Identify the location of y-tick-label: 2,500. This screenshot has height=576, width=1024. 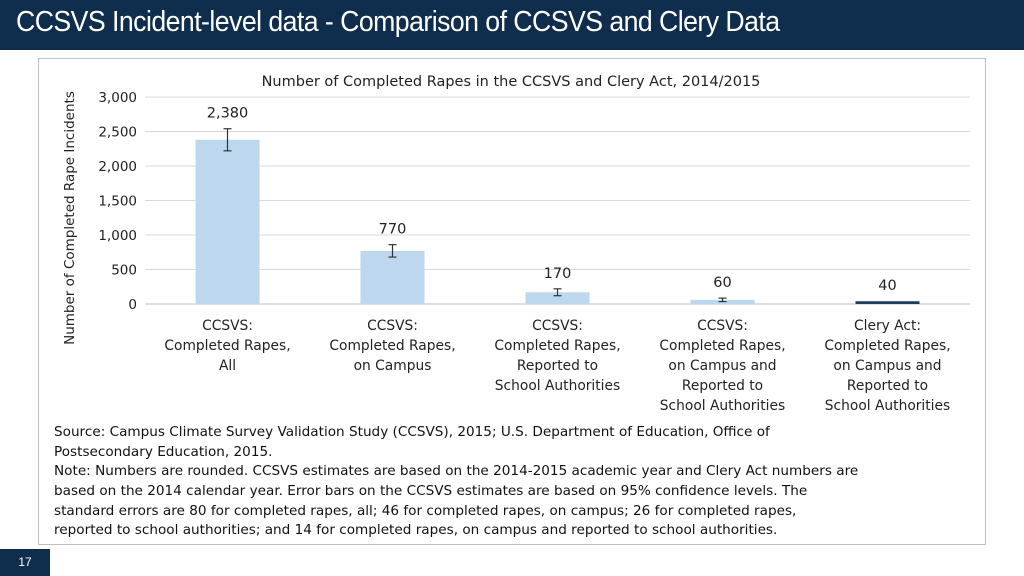
(117, 133).